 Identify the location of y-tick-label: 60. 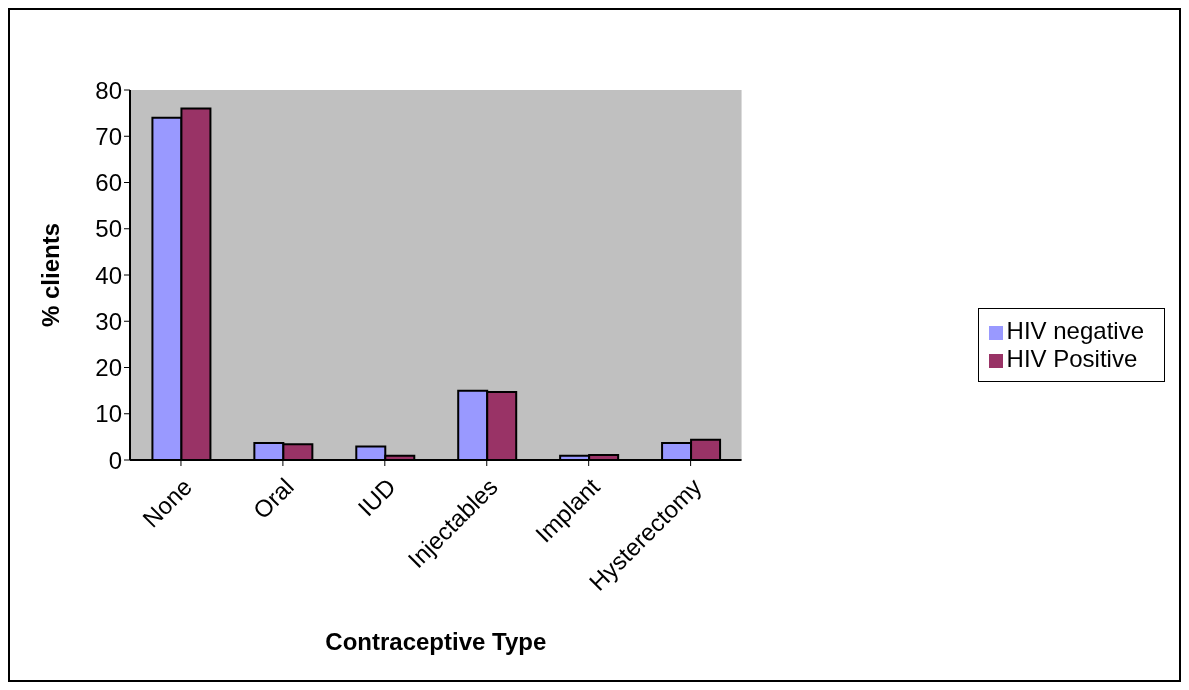
(108, 183).